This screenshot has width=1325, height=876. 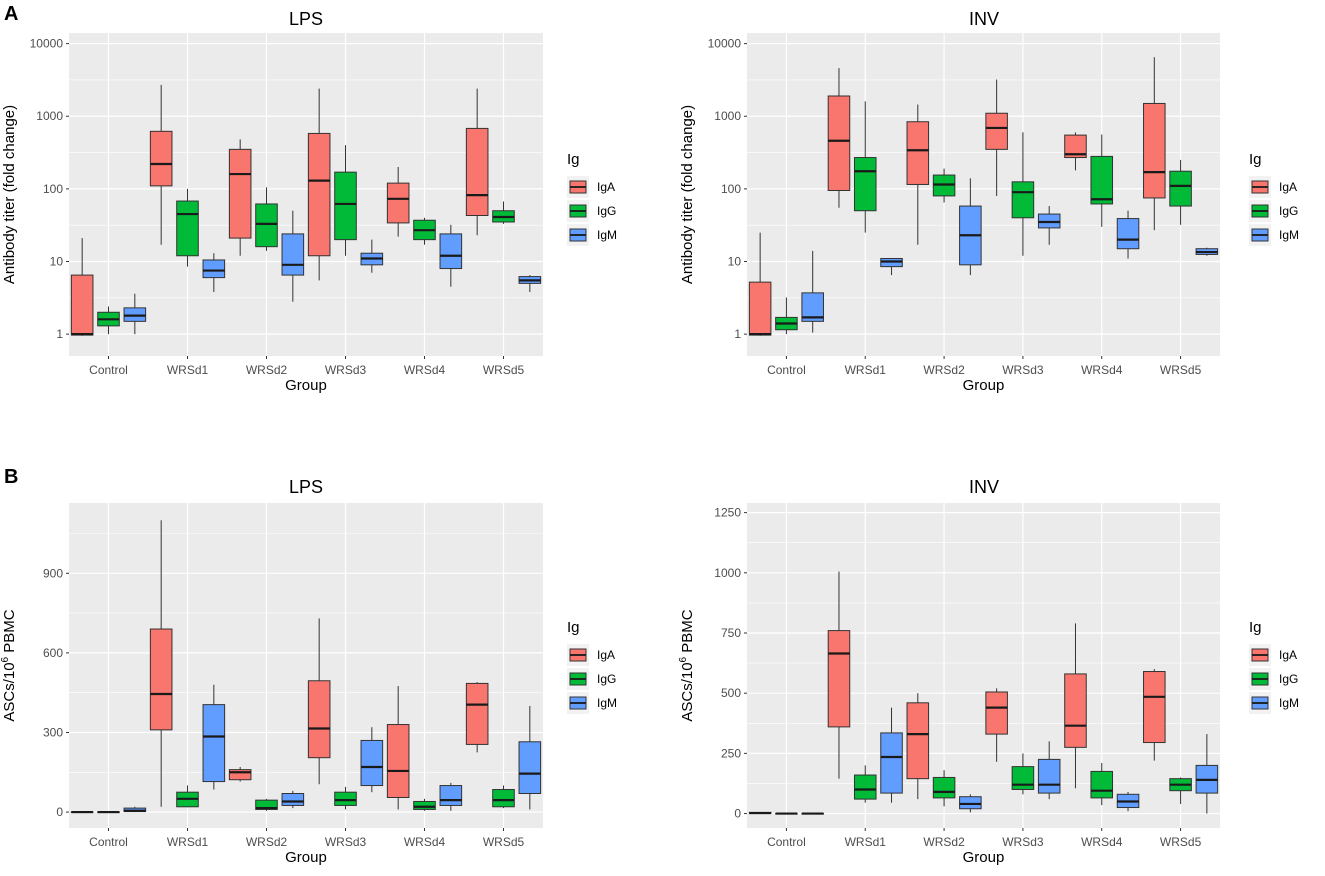 I want to click on box-igm-wrsd5, so click(x=1207, y=251).